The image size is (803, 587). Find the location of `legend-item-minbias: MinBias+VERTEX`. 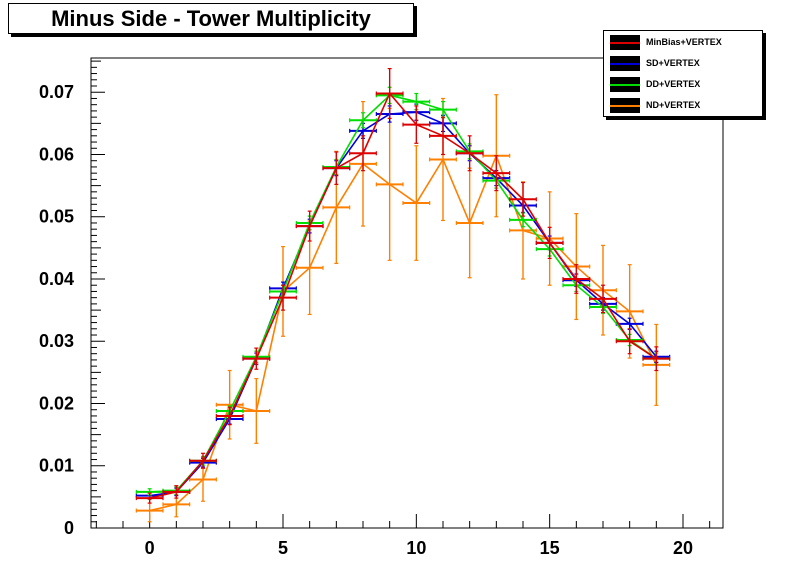

legend-item-minbias: MinBias+VERTEX is located at coordinates (684, 43).